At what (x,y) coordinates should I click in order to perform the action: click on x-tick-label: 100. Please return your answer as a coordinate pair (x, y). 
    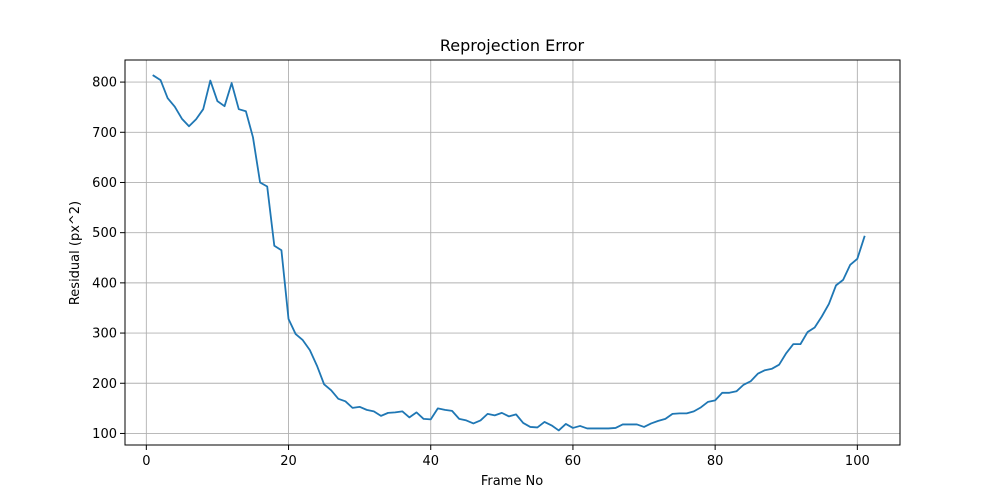
    Looking at the image, I should click on (857, 461).